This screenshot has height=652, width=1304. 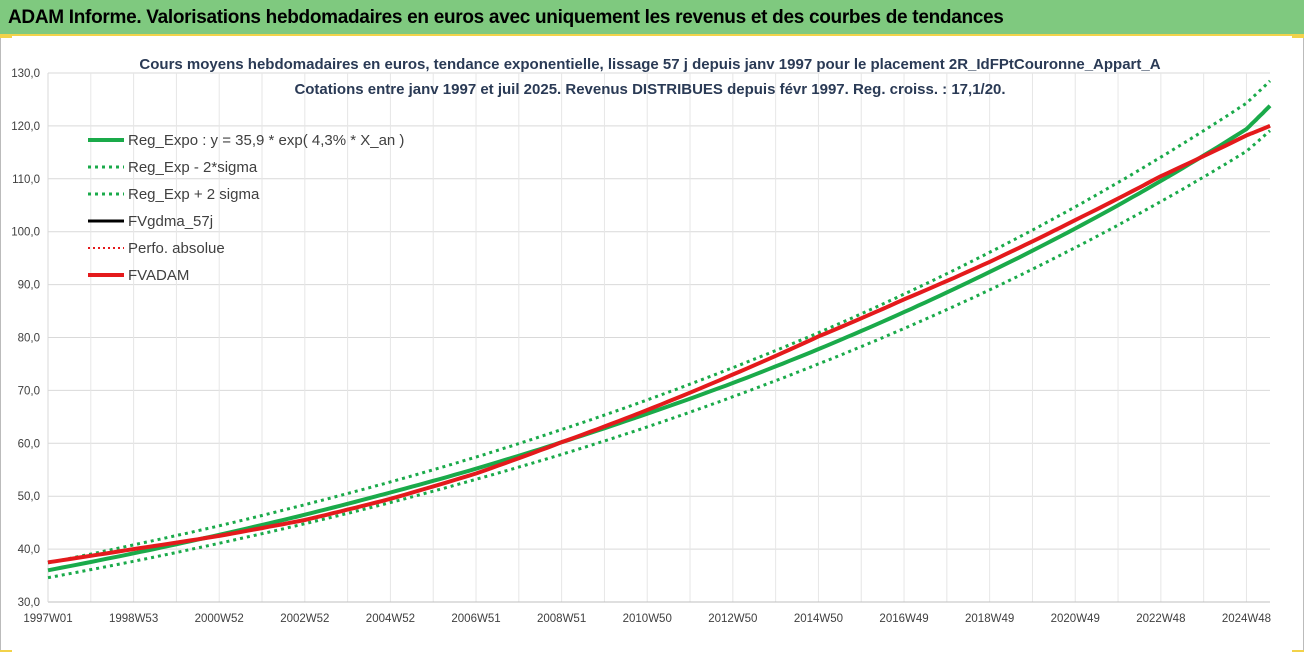 What do you see at coordinates (26, 180) in the screenshot?
I see `y-tick-label: 110,0` at bounding box center [26, 180].